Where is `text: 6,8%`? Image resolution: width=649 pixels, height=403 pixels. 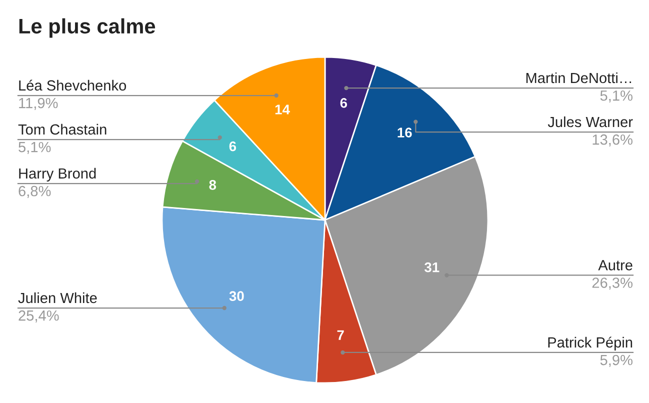
text: 6,8% is located at coordinates (34, 192).